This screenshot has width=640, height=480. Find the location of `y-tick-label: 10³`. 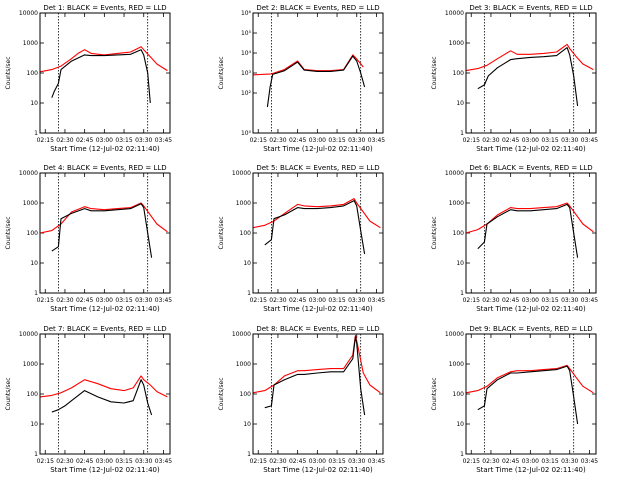

y-tick-label: 10³ is located at coordinates (246, 73).